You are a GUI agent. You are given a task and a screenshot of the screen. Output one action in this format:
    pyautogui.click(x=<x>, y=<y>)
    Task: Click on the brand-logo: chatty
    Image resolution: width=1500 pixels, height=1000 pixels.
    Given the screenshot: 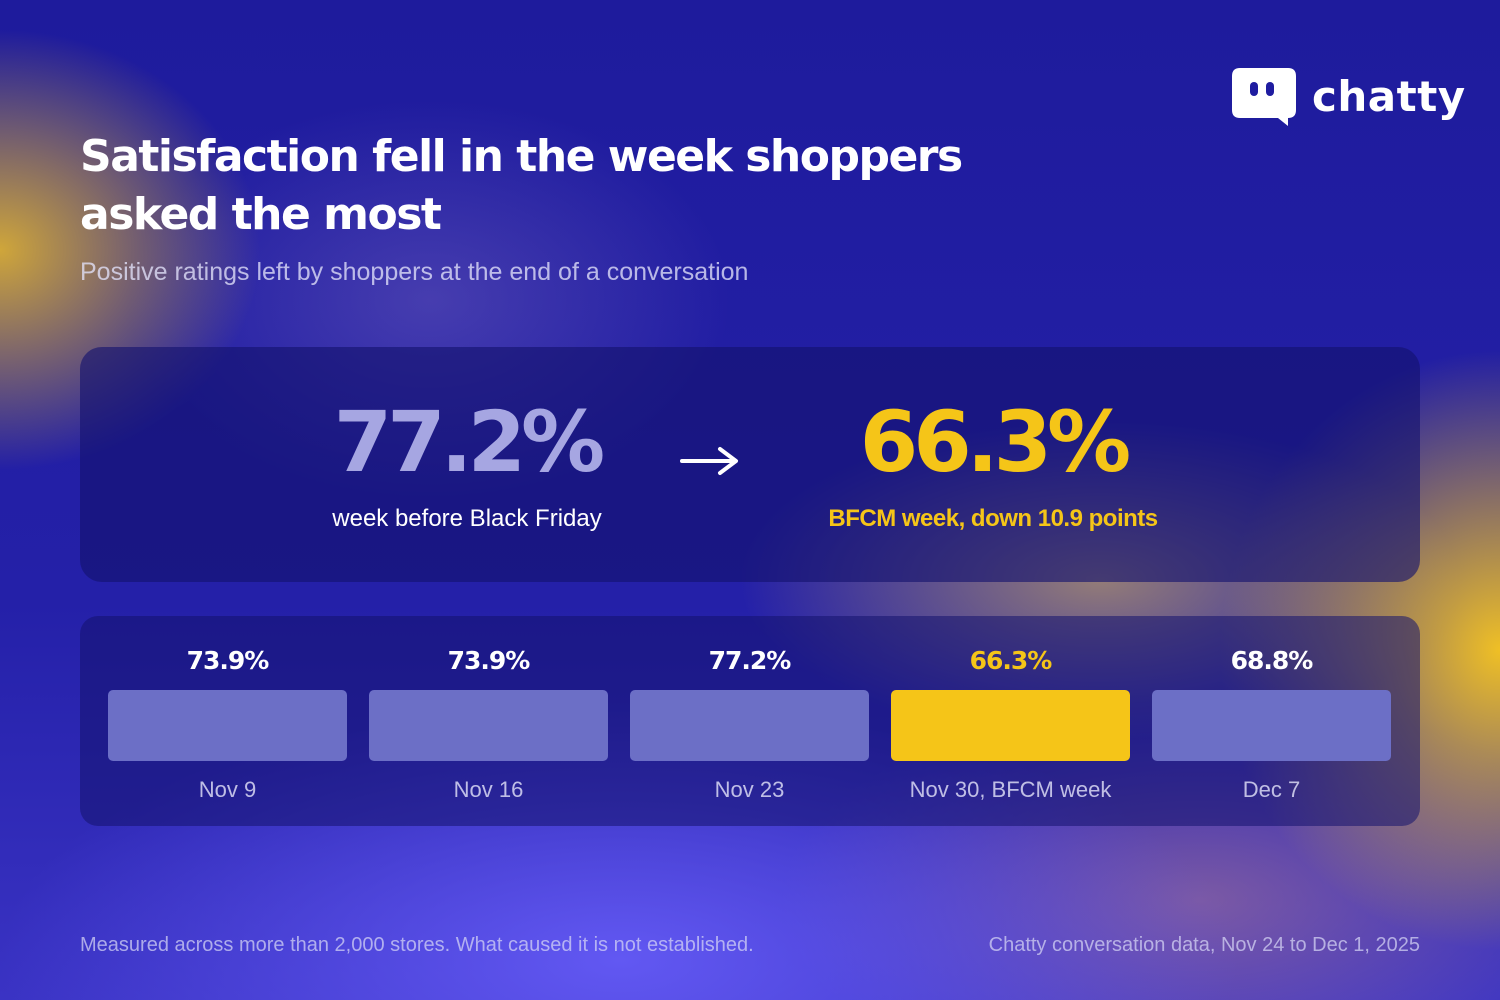 What is the action you would take?
    pyautogui.click(x=1348, y=96)
    